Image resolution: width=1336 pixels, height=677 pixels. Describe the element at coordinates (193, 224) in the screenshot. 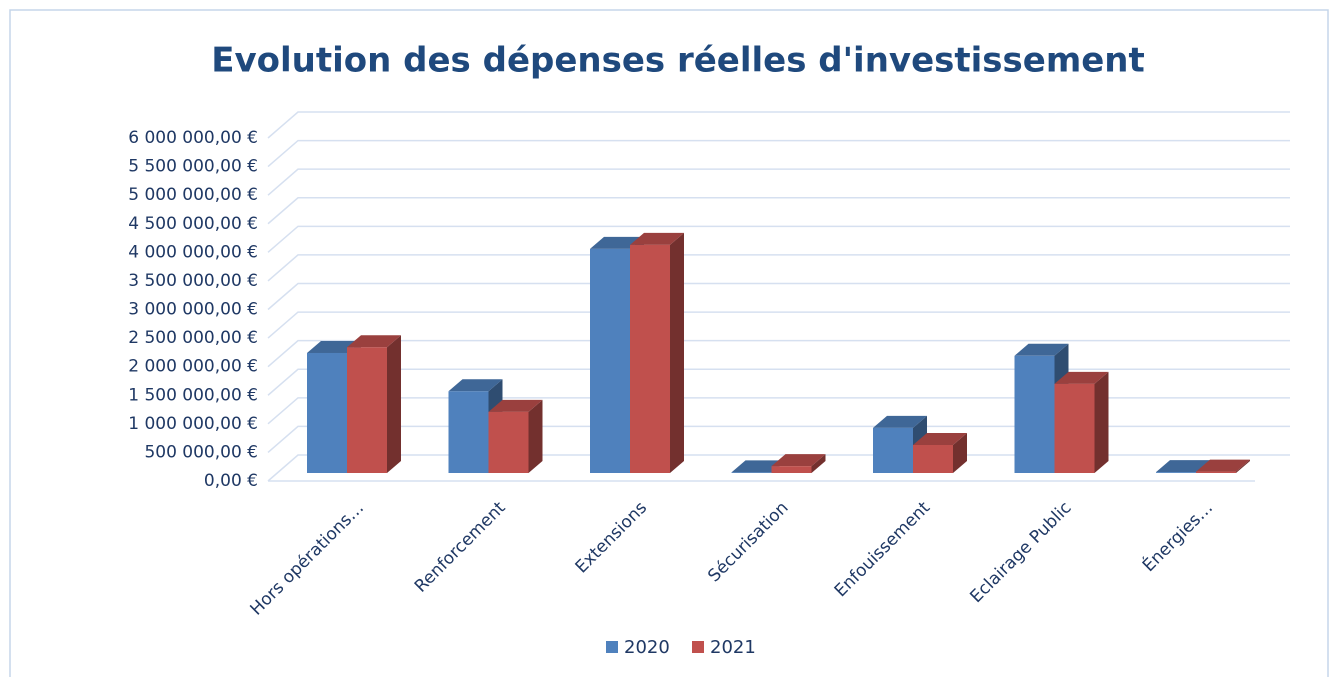

I see `y-tick-label: 4 500 000,00 €` at that location.